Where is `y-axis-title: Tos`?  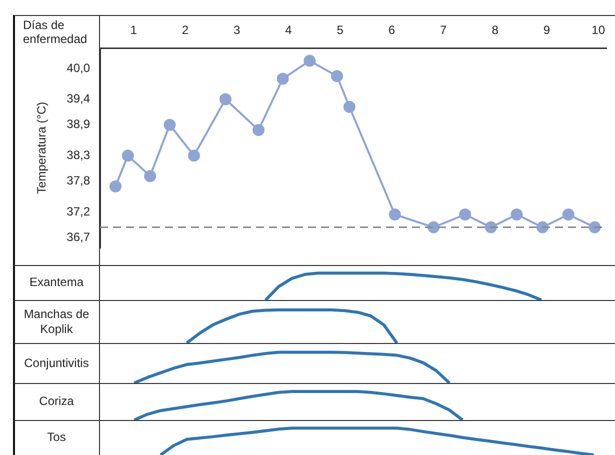
y-axis-title: Tos is located at coordinates (56, 437).